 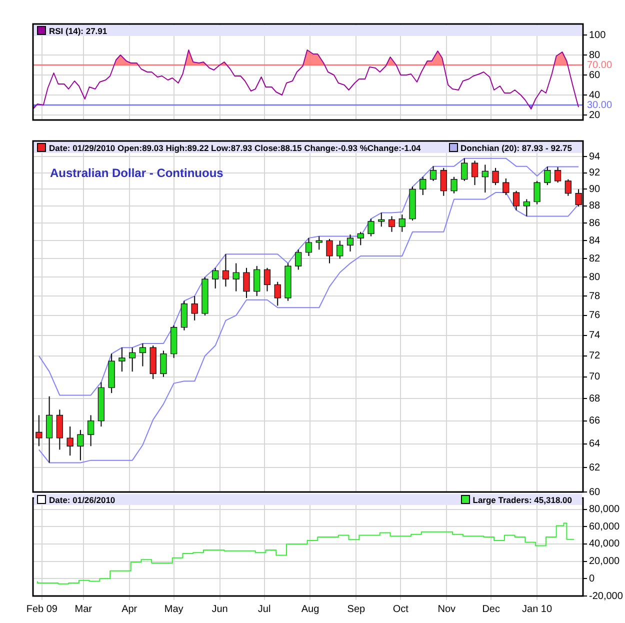 I want to click on y-tick-label: 92, so click(x=595, y=173).